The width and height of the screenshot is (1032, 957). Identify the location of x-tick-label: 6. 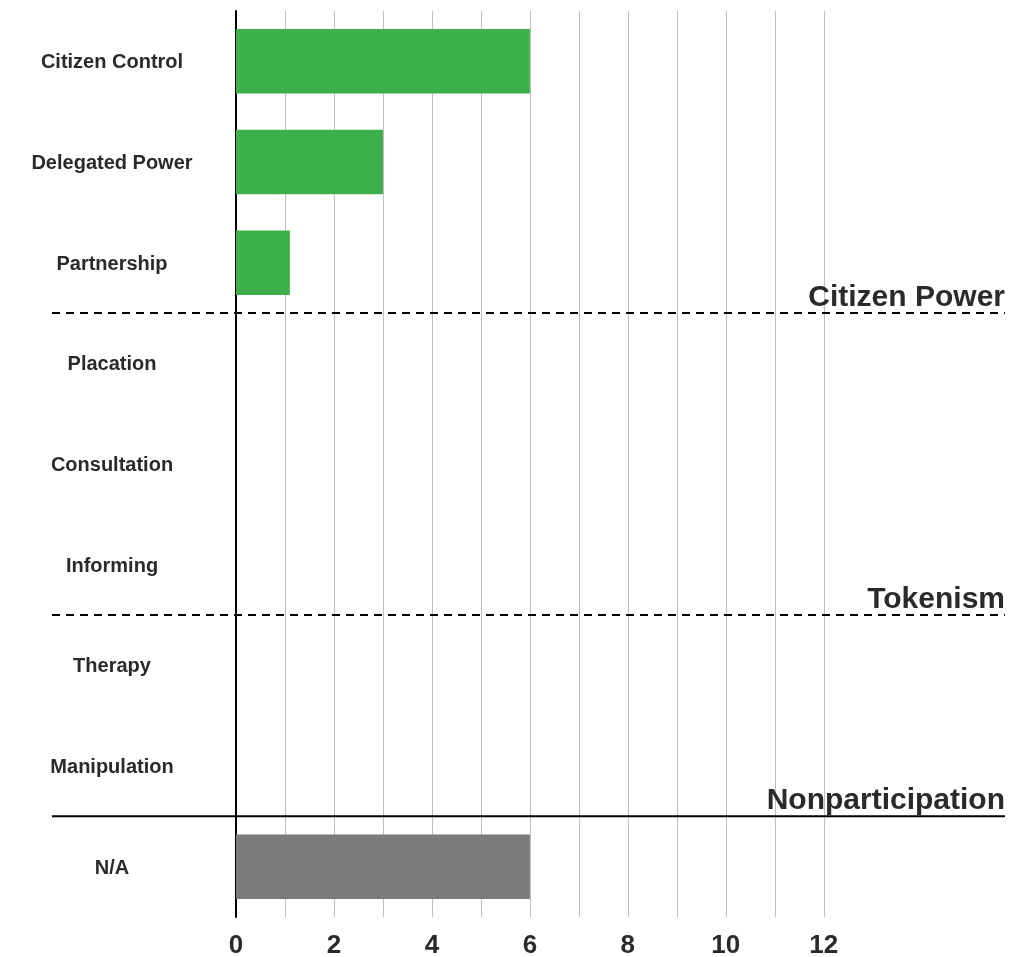
(530, 943).